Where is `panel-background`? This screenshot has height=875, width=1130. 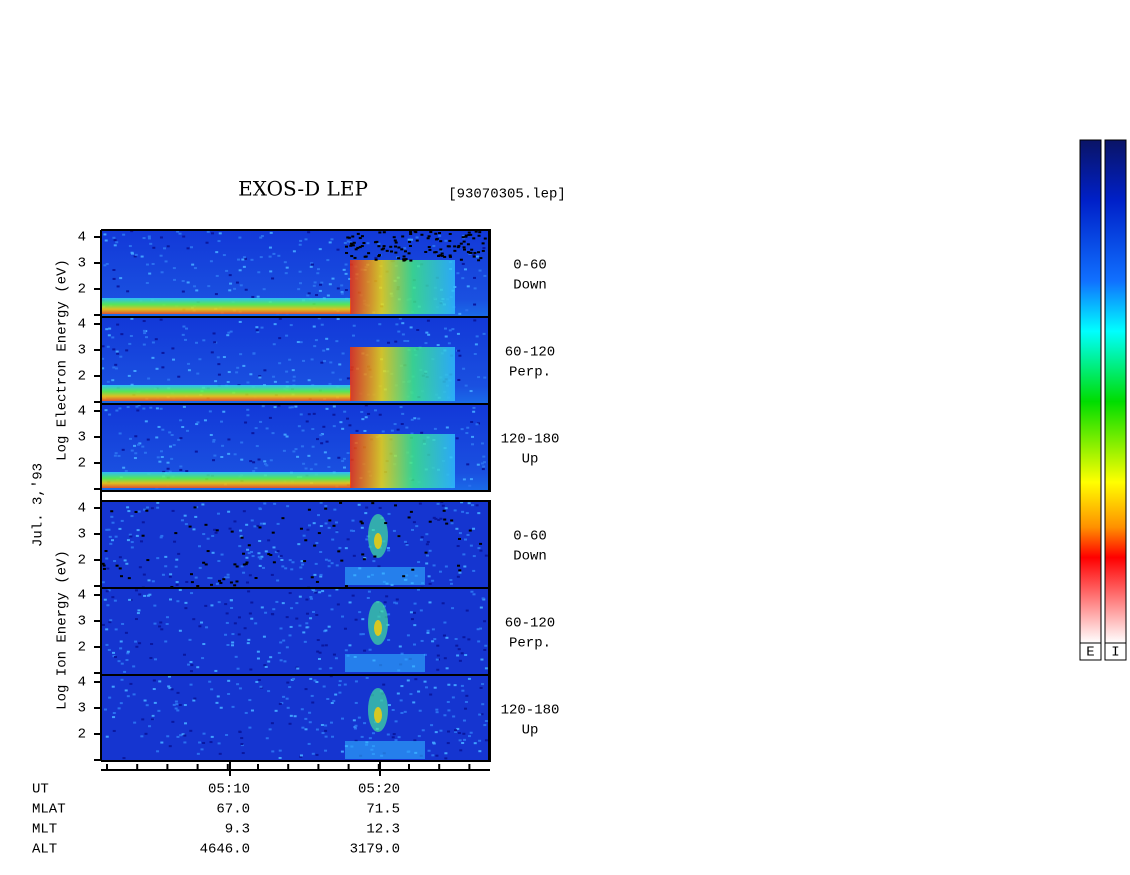 panel-background is located at coordinates (294, 718).